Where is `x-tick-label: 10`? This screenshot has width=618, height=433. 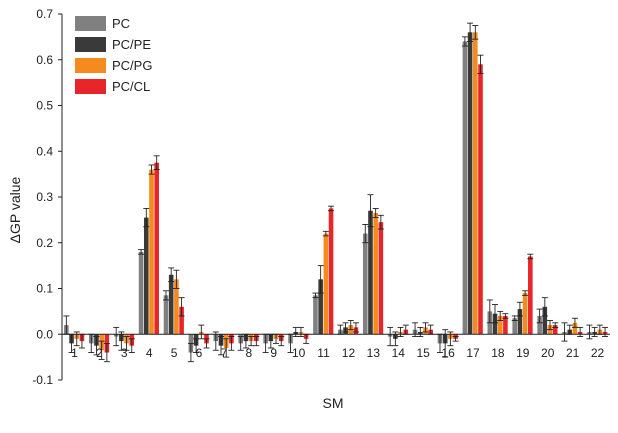
x-tick-label: 10 is located at coordinates (299, 353).